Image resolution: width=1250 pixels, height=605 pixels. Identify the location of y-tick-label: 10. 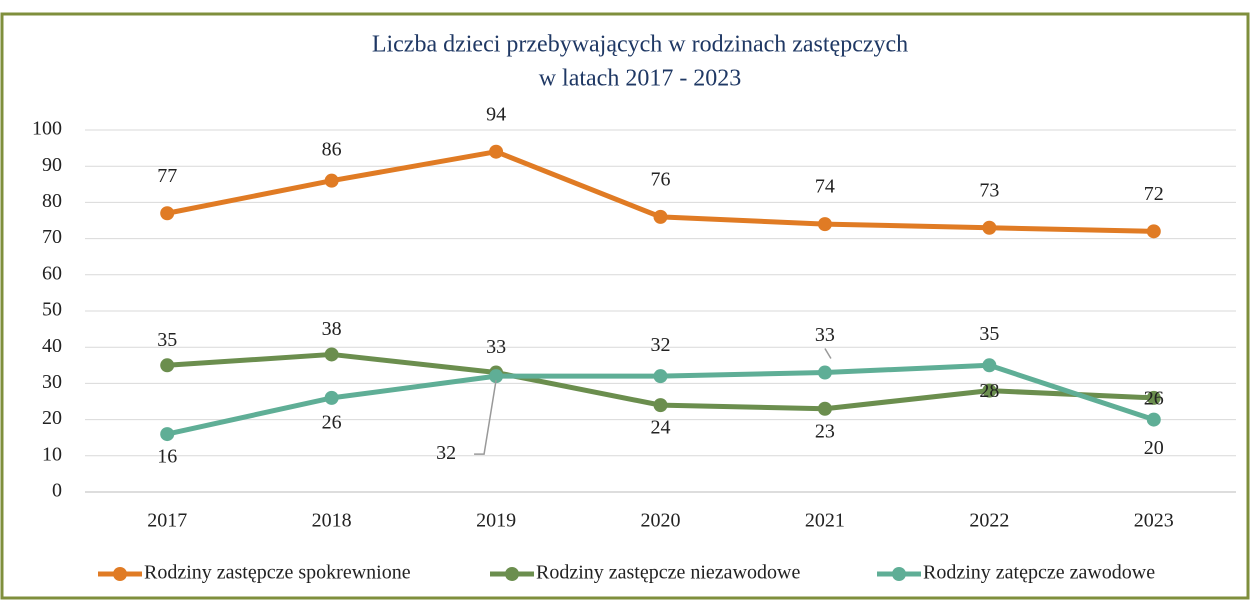
(52, 454).